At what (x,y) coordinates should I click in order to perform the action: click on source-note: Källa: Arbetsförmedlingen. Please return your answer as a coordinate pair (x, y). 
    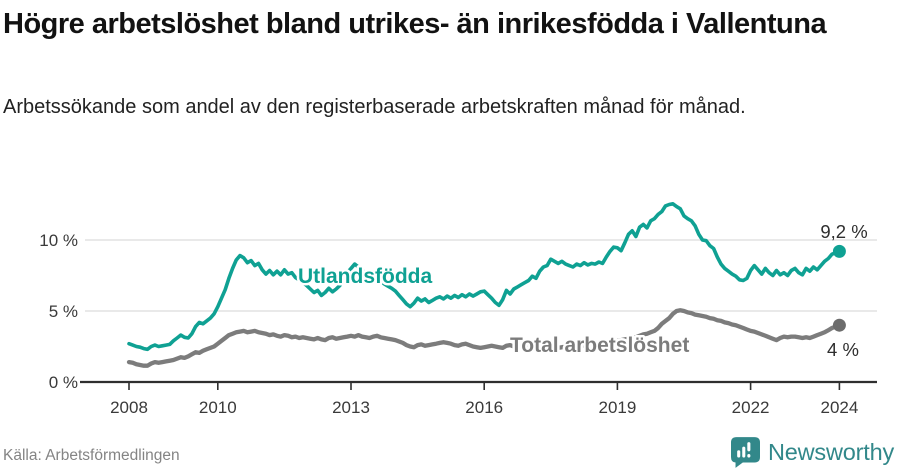
    Looking at the image, I should click on (91, 455).